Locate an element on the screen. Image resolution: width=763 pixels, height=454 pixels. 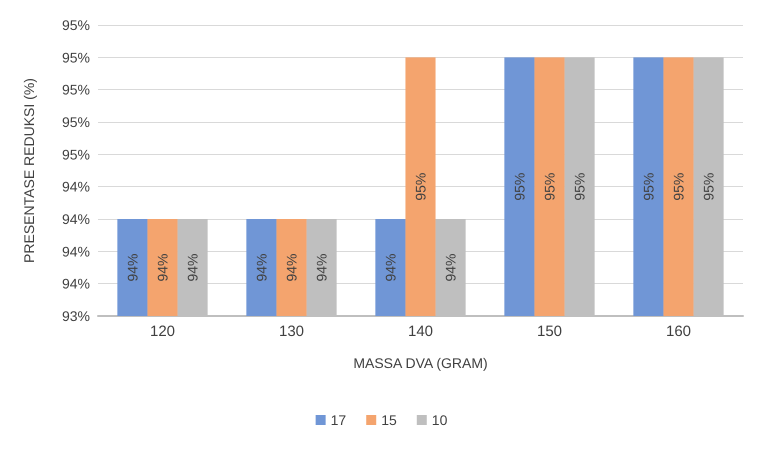
x-tick-label: 150 is located at coordinates (549, 331).